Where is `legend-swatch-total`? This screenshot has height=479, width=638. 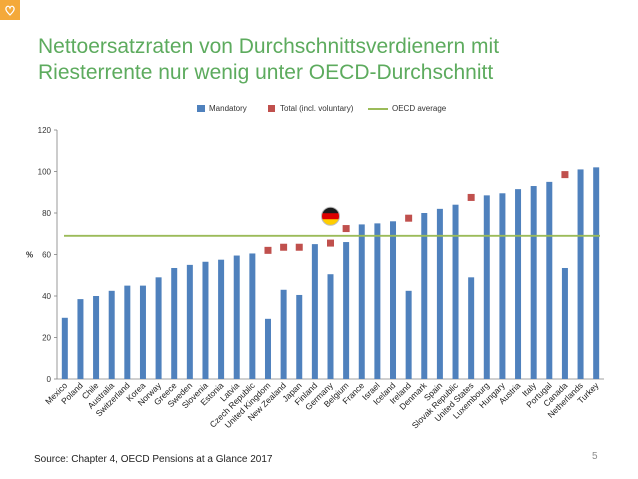 legend-swatch-total is located at coordinates (271, 108).